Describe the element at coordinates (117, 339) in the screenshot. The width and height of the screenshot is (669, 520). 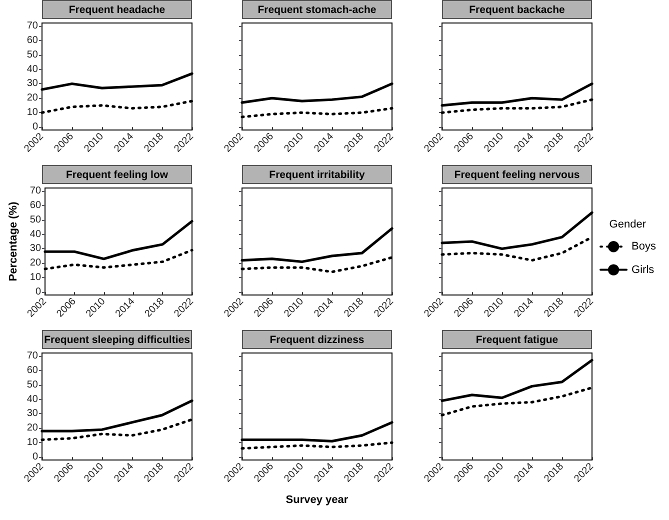
I see `chart-title: Frequent sleeping difficulties` at that location.